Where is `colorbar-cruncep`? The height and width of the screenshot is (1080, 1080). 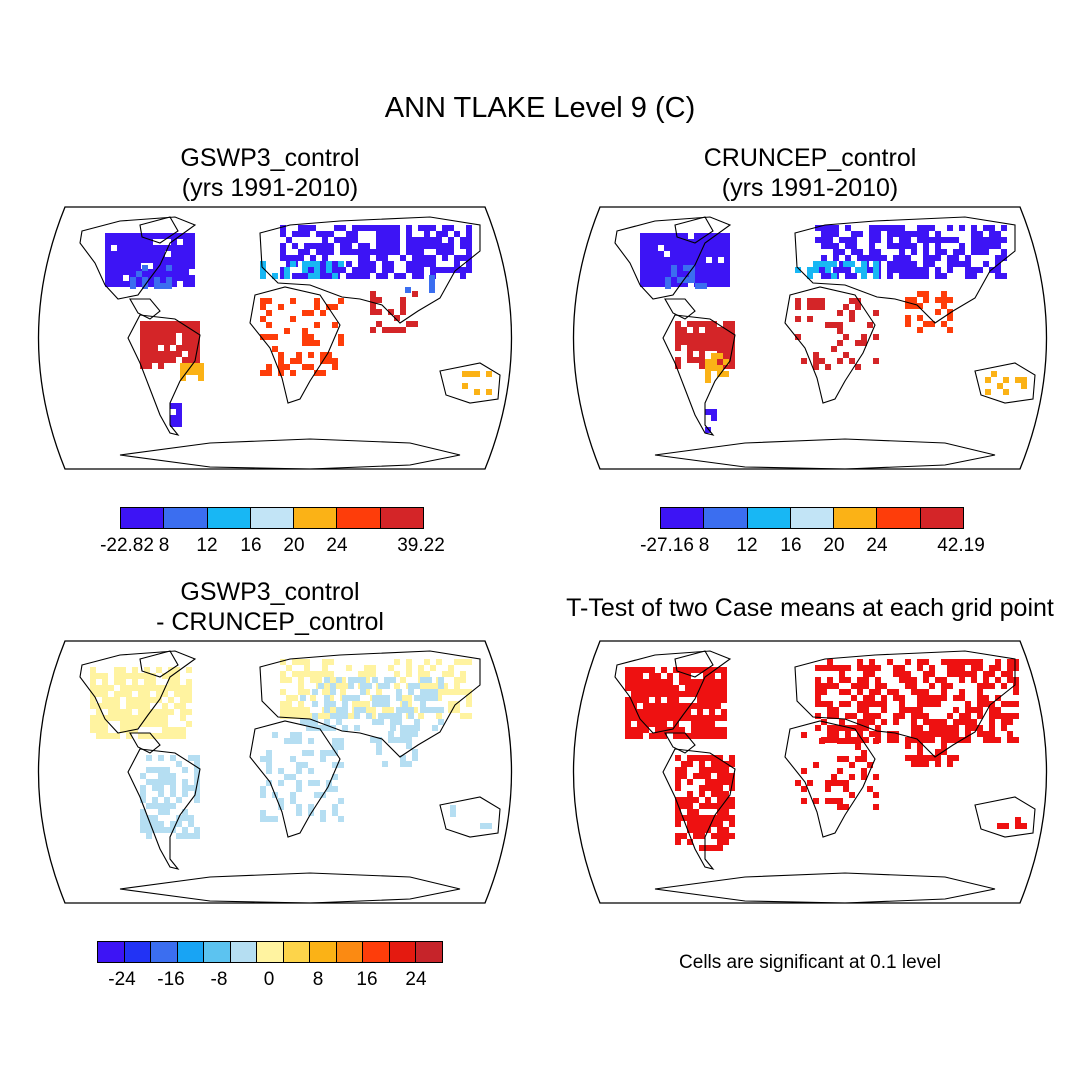 colorbar-cruncep is located at coordinates (812, 518).